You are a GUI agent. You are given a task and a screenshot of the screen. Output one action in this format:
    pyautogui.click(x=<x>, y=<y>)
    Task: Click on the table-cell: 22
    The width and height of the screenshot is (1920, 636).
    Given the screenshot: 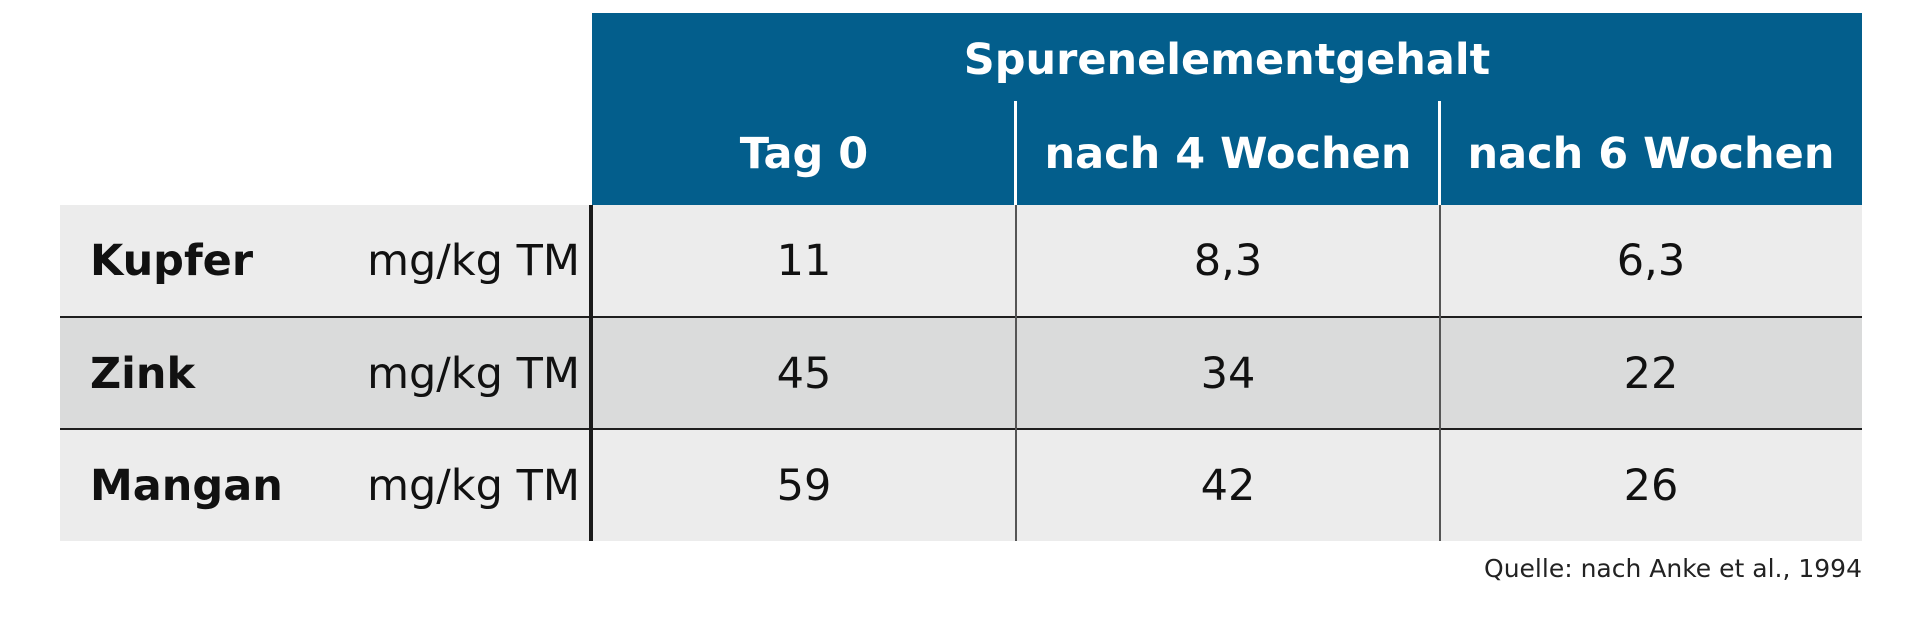 What is the action you would take?
    pyautogui.click(x=1651, y=374)
    